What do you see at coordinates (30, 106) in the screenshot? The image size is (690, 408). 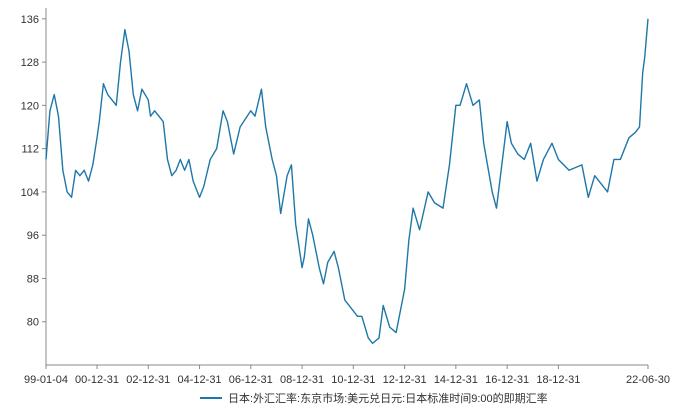 I see `y-tick-label: 120` at bounding box center [30, 106].